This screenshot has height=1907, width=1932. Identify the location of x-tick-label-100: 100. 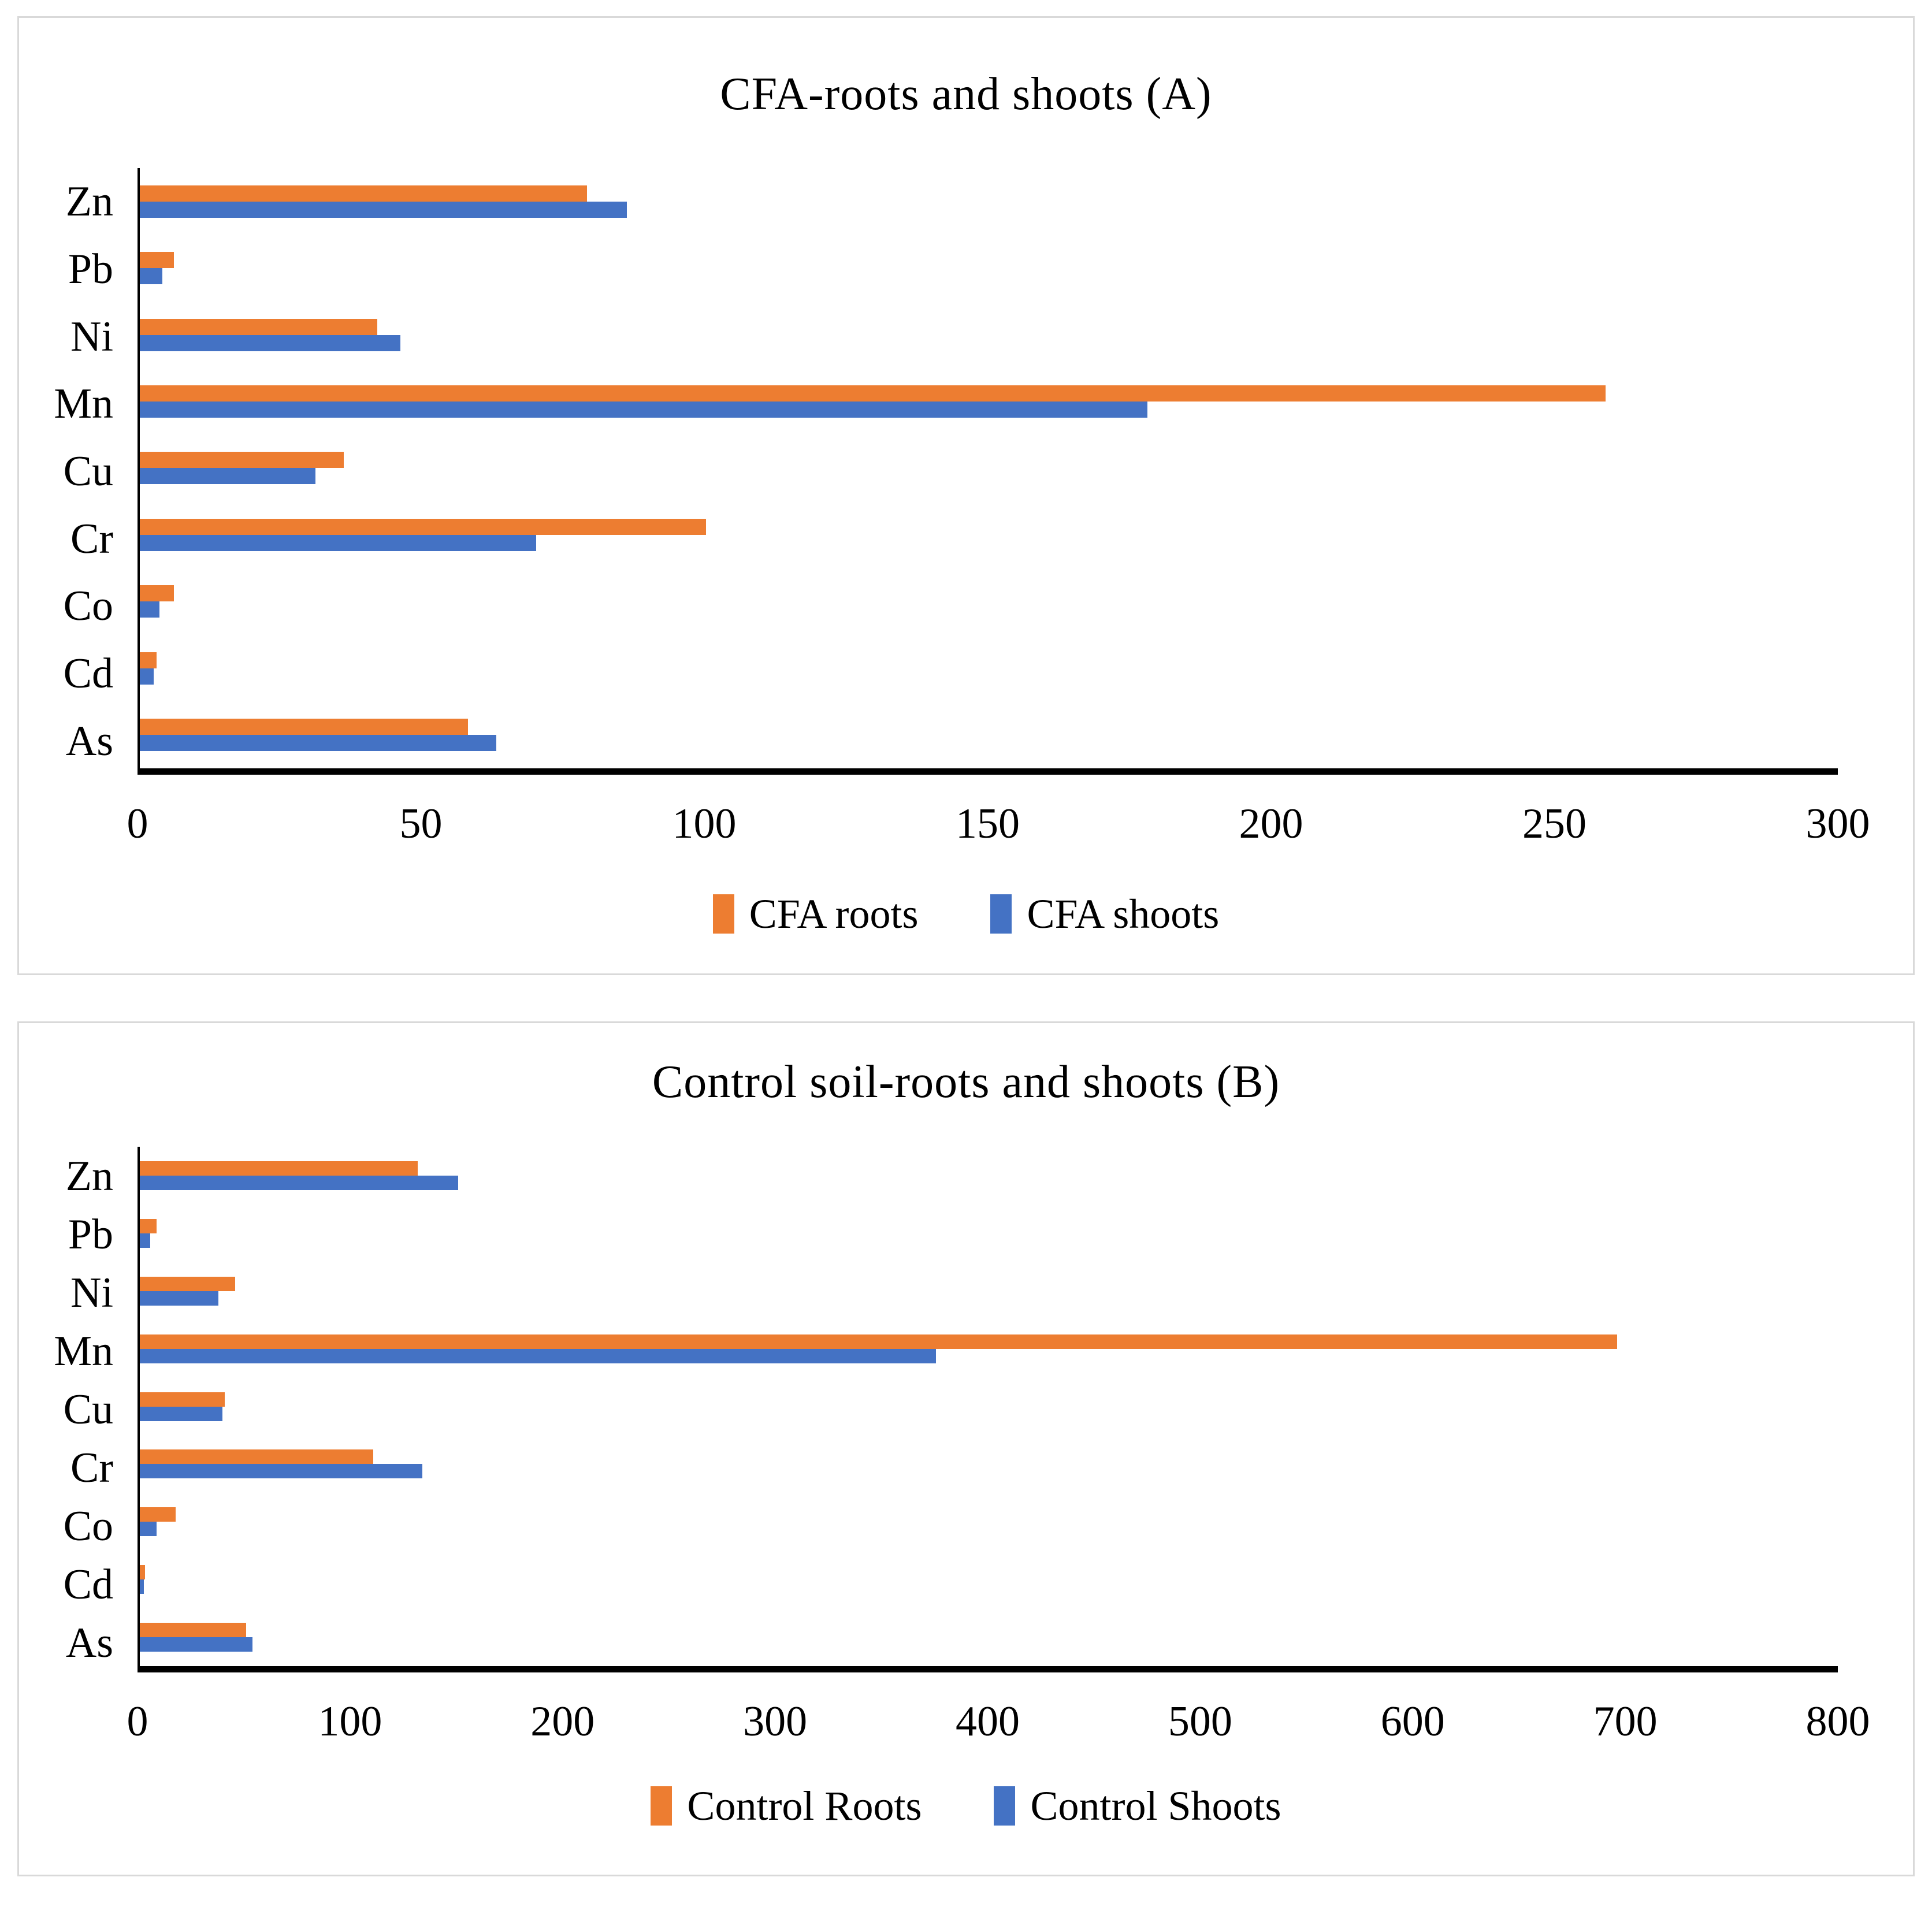
(704, 824).